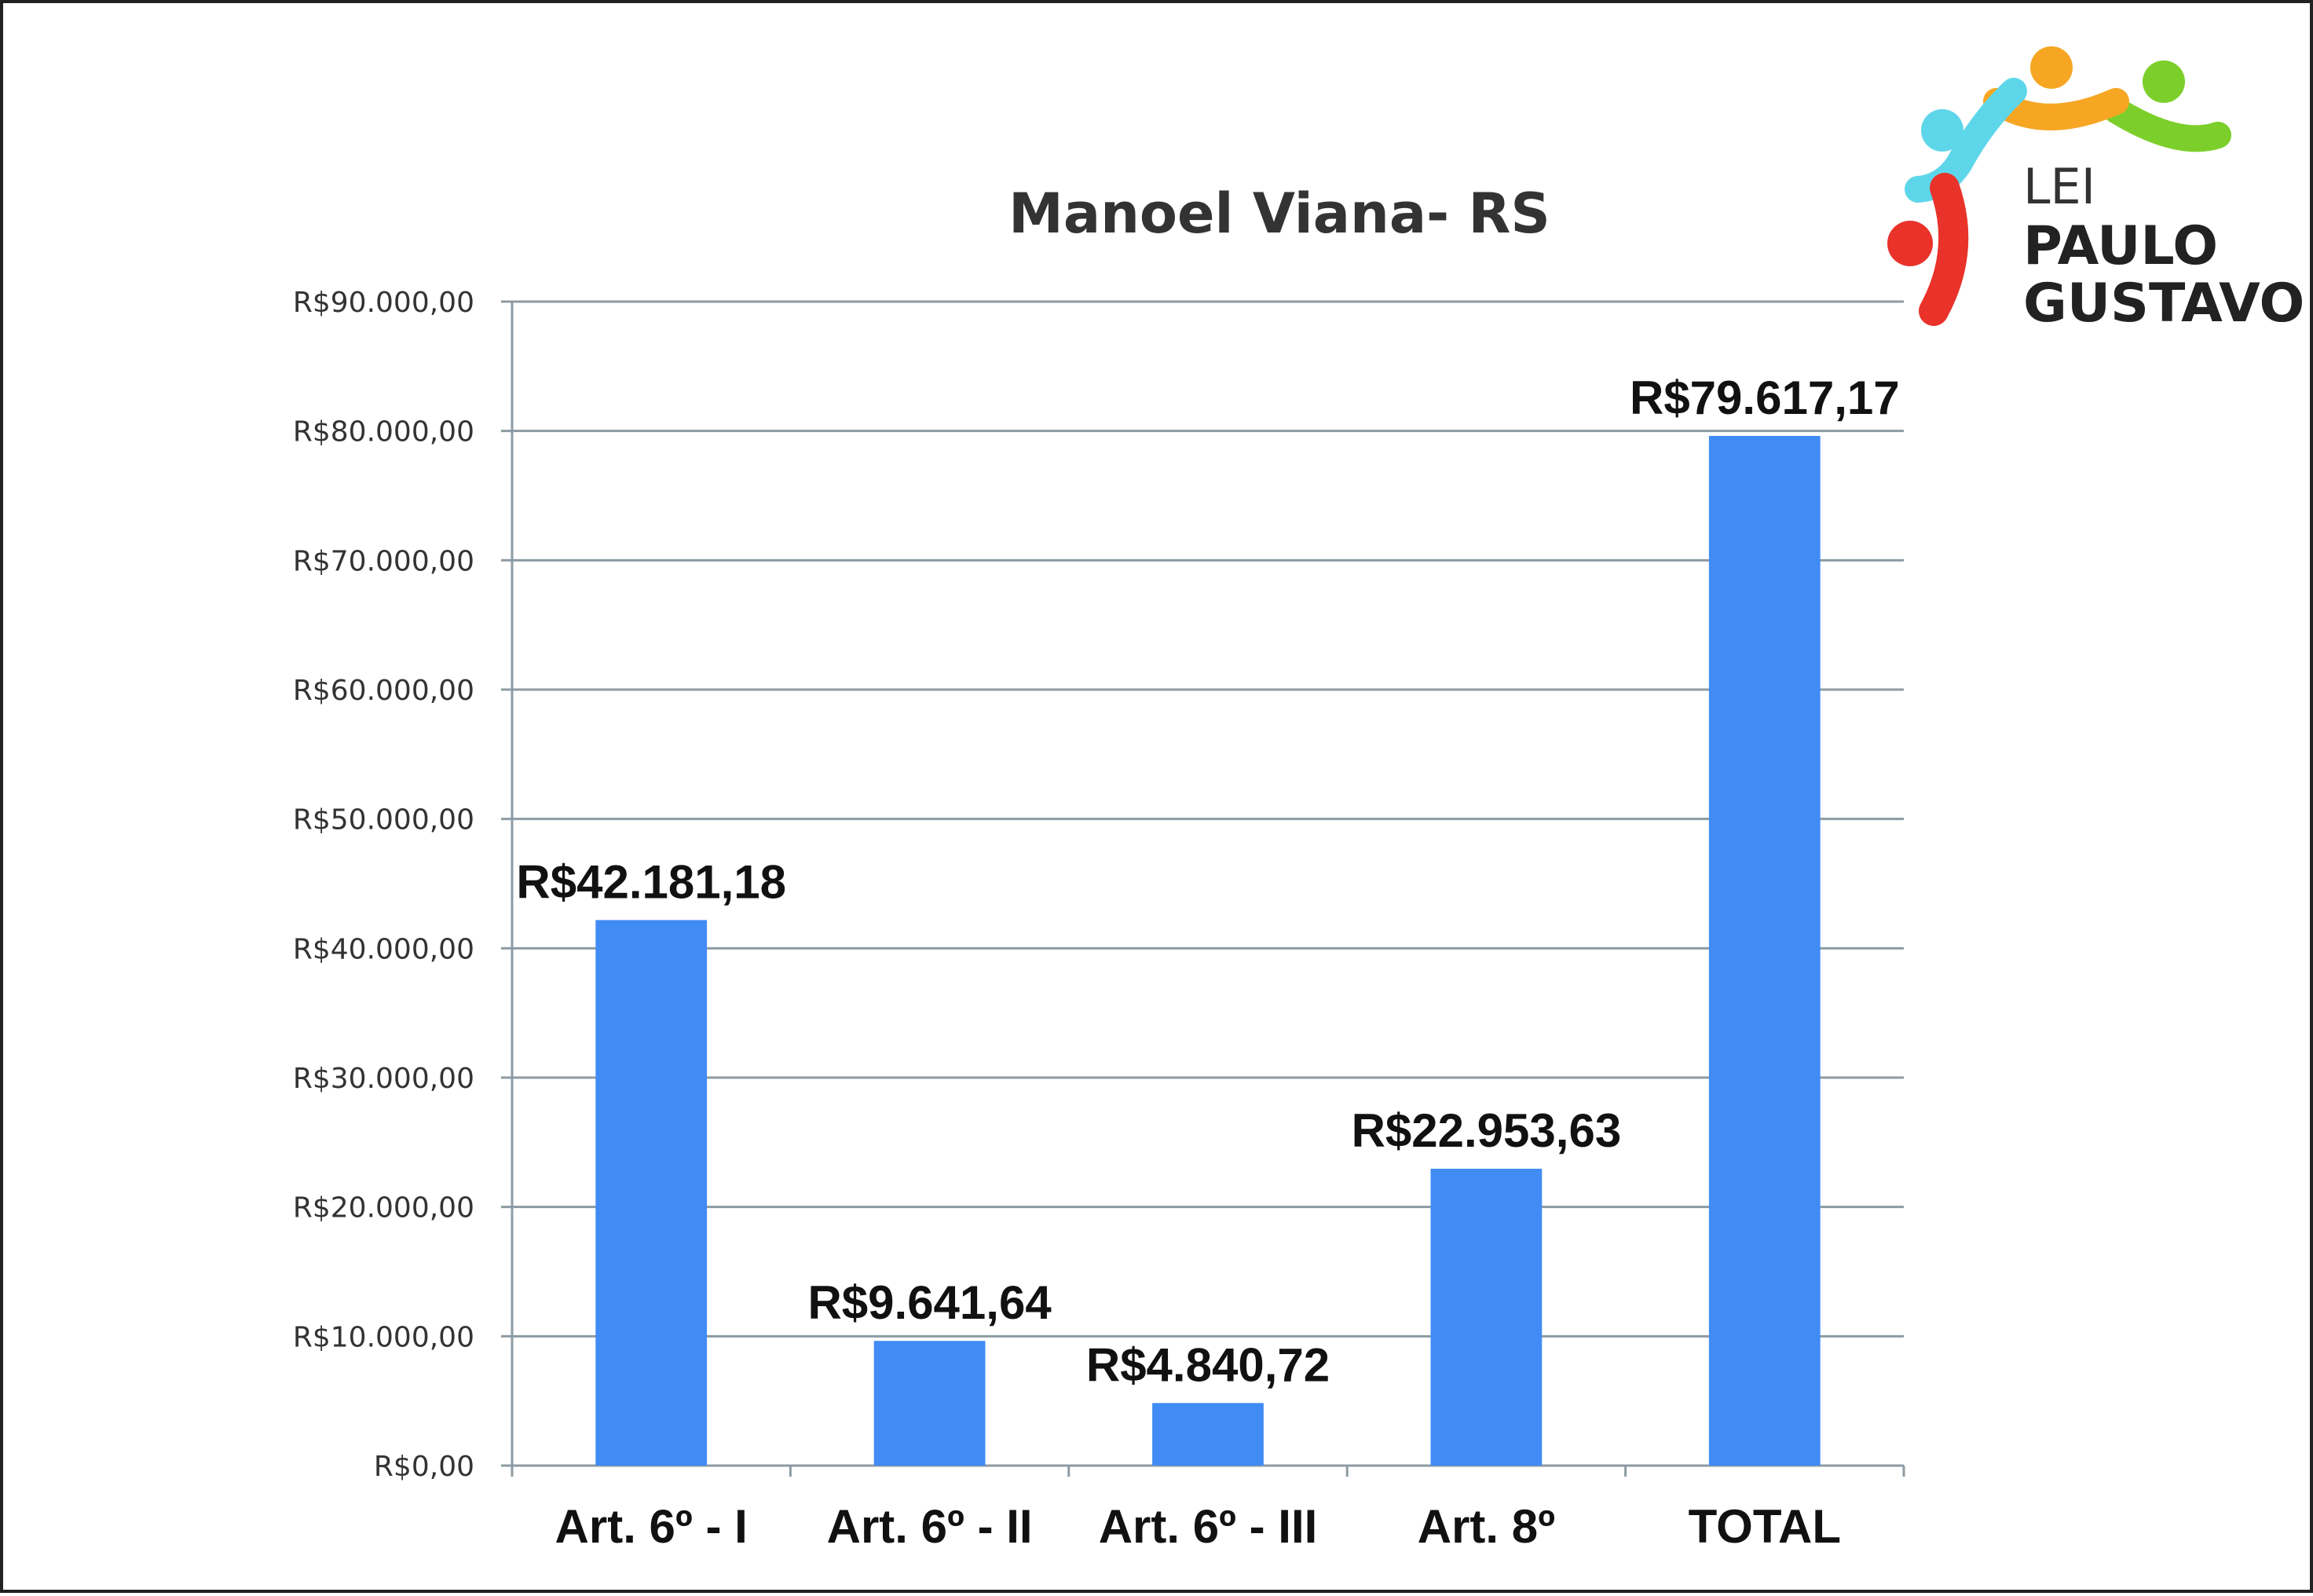 The height and width of the screenshot is (1596, 2313). Describe the element at coordinates (383, 820) in the screenshot. I see `y-tick-label: R$50.000,00` at that location.